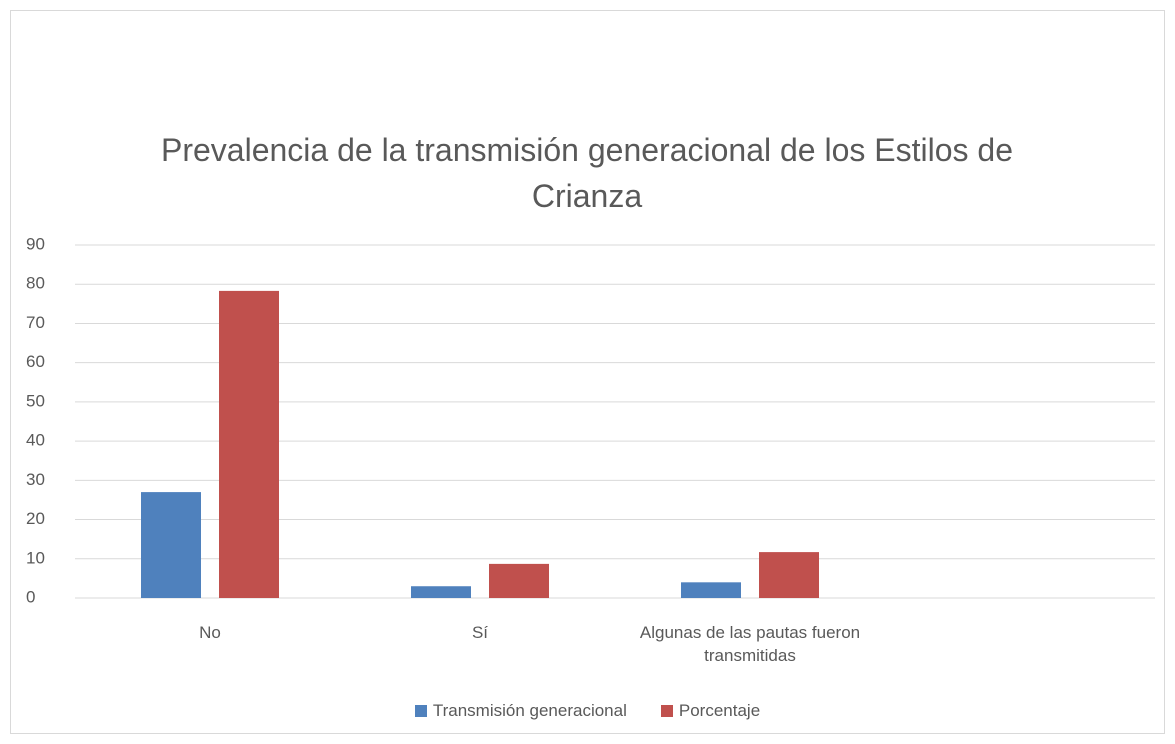 Image resolution: width=1175 pixels, height=744 pixels. What do you see at coordinates (35, 440) in the screenshot?
I see `y-tick-label: 40` at bounding box center [35, 440].